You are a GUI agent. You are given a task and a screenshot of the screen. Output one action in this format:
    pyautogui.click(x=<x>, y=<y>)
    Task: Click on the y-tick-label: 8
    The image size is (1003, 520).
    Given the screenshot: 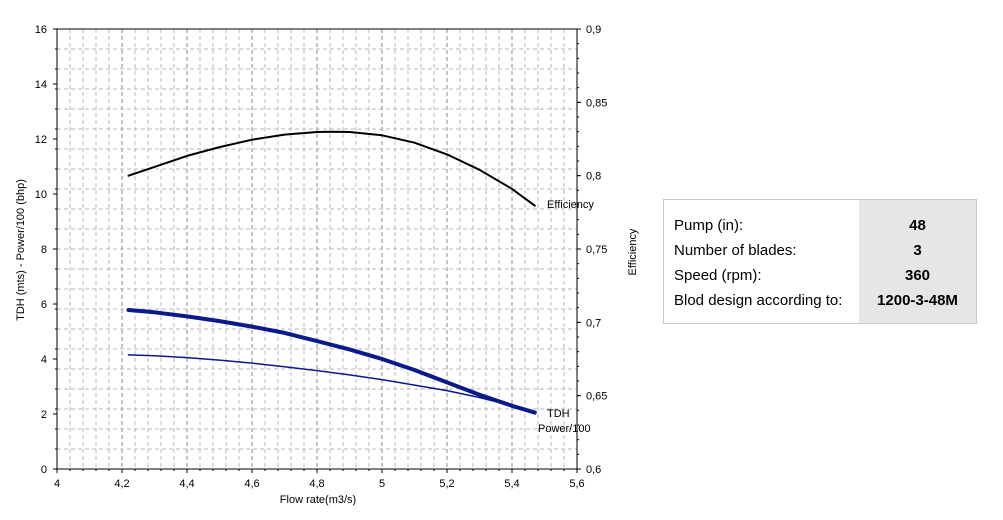 What is the action you would take?
    pyautogui.click(x=44, y=250)
    